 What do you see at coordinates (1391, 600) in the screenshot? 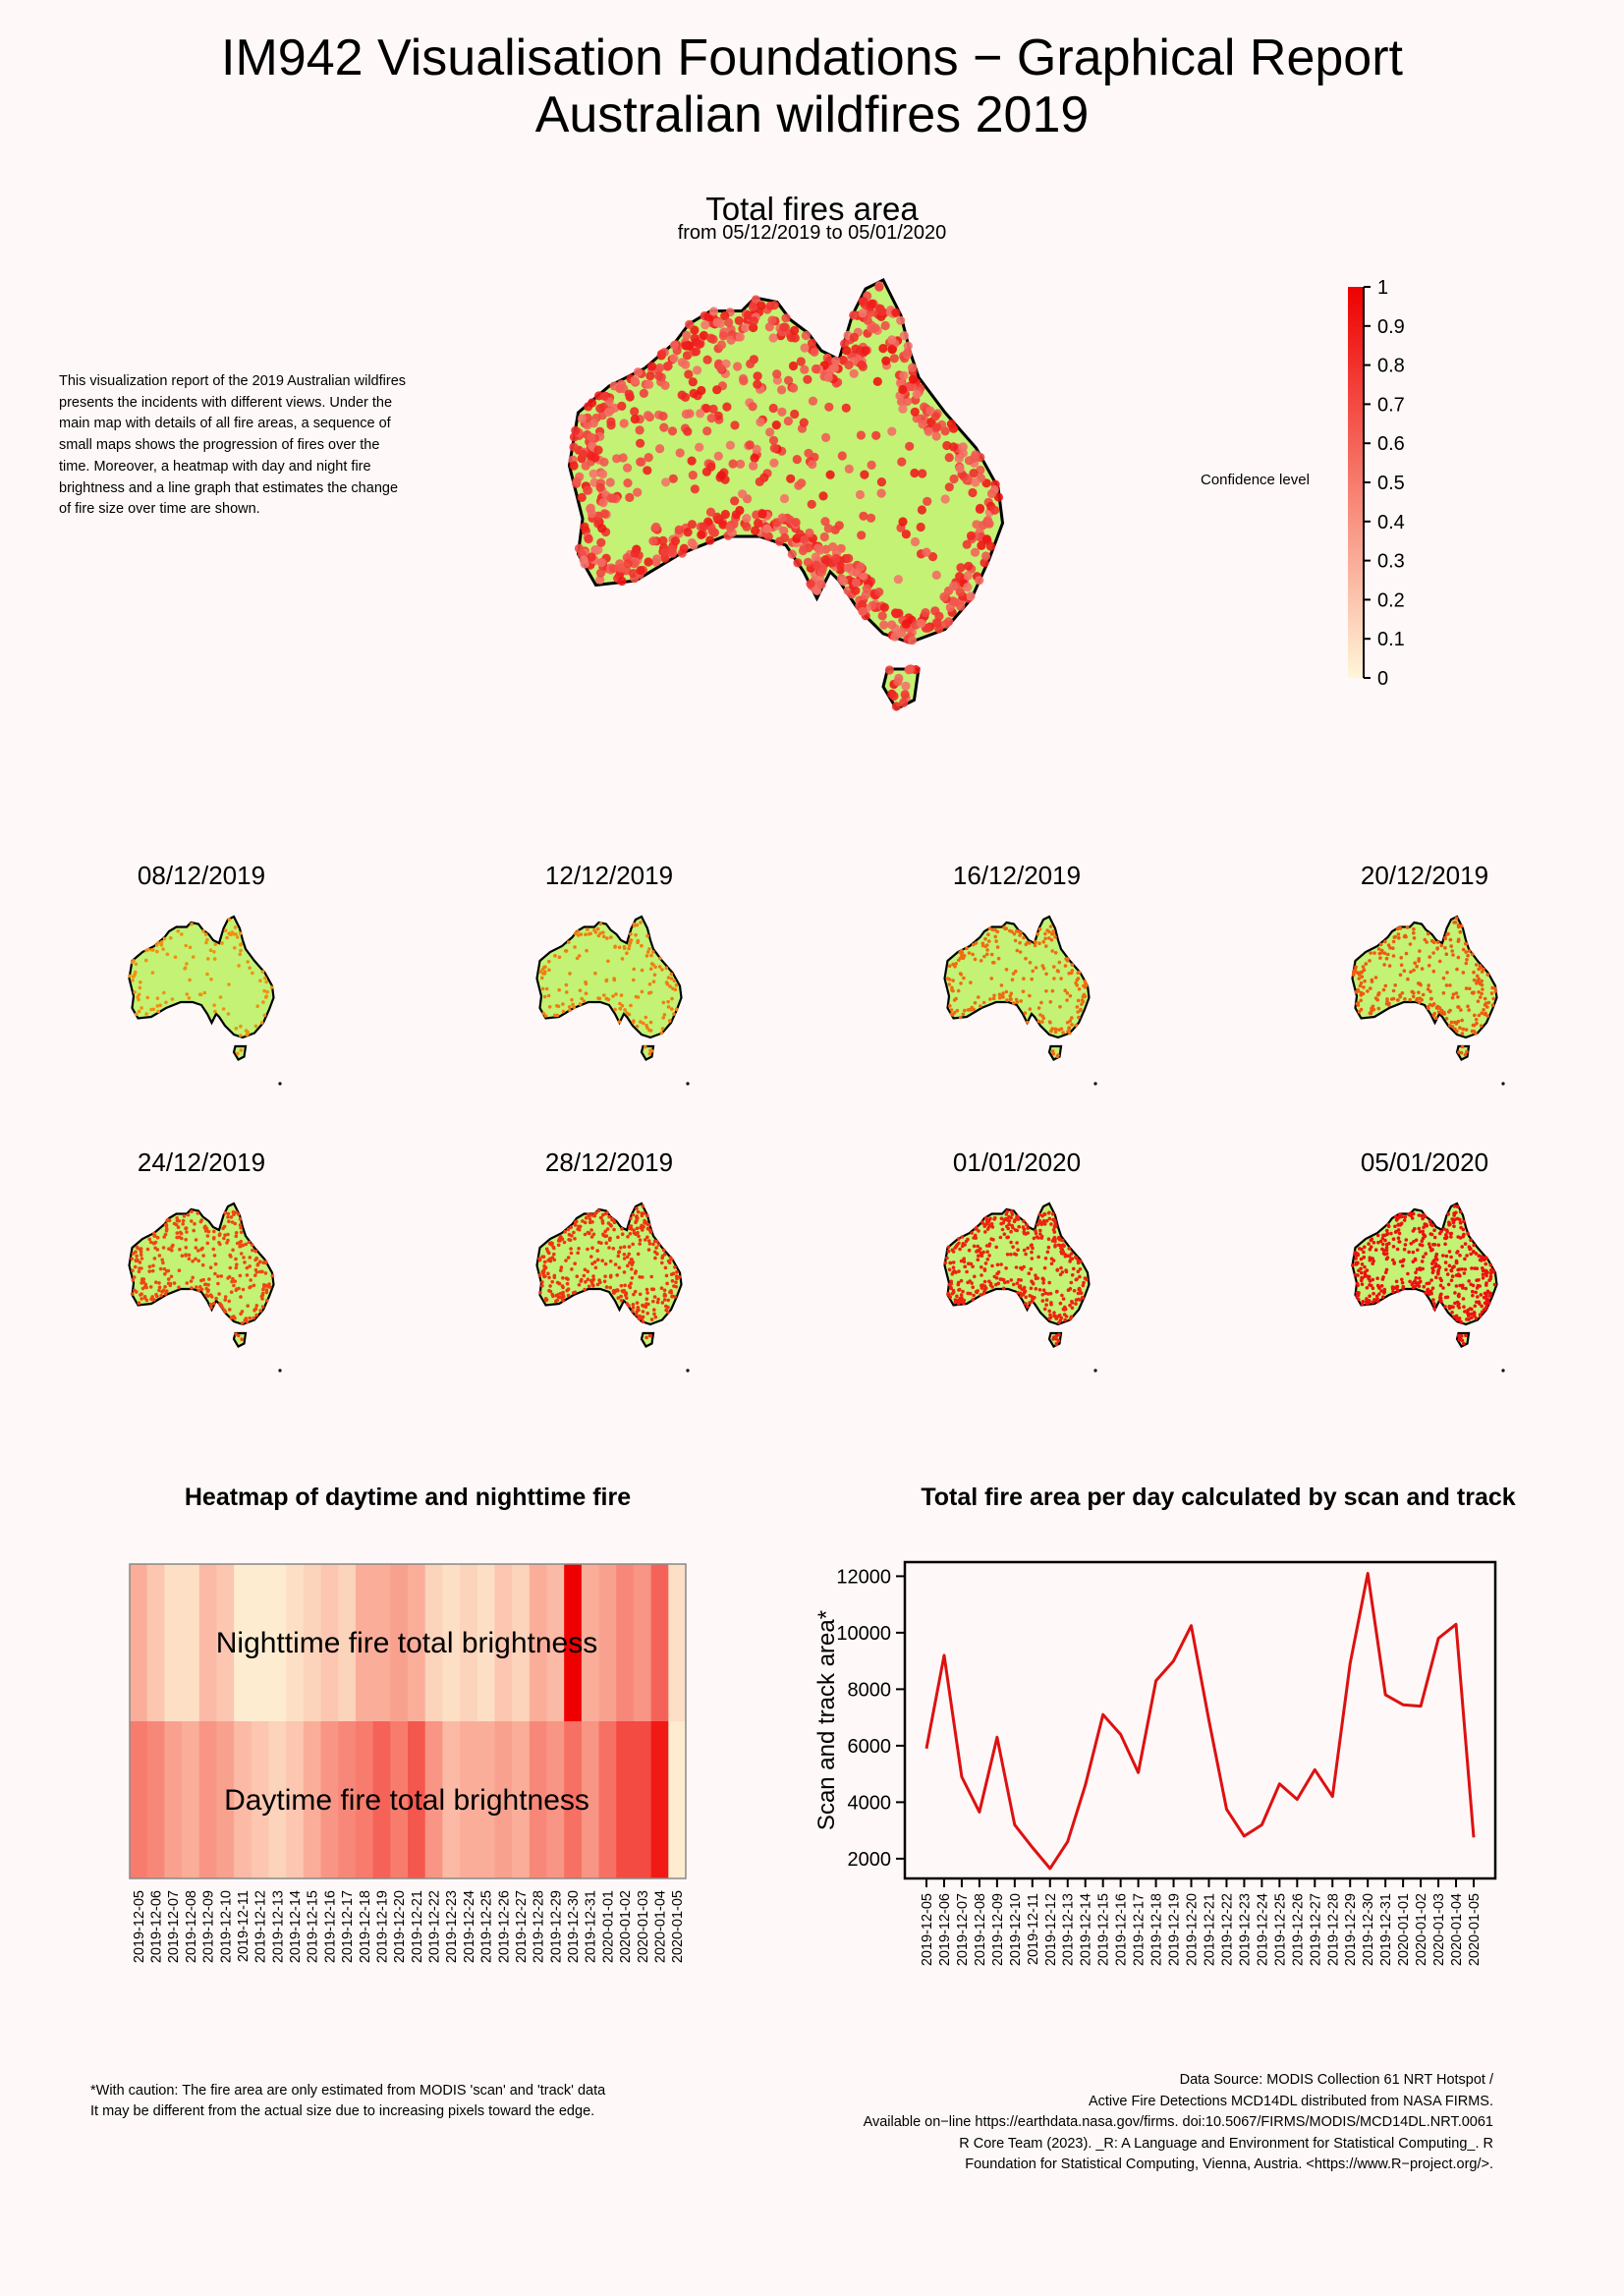
I see `legend-tick-label: 0.2` at bounding box center [1391, 600].